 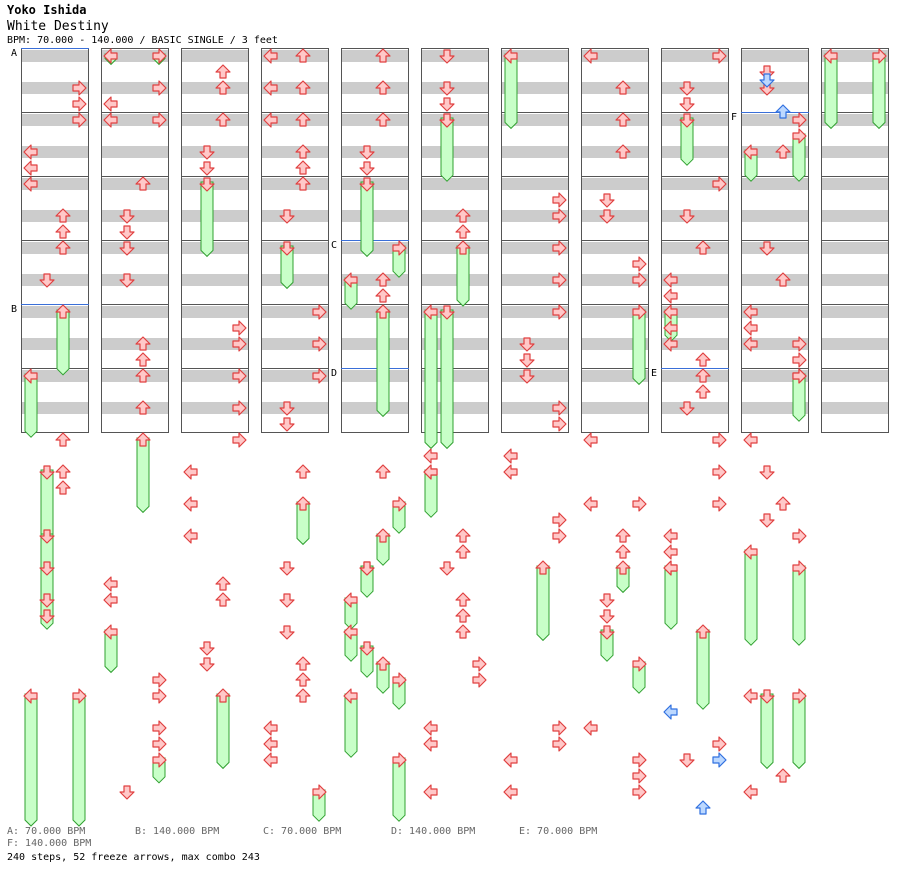 I want to click on bpm-legend-b: B: 140.000 BPM, so click(x=177, y=831).